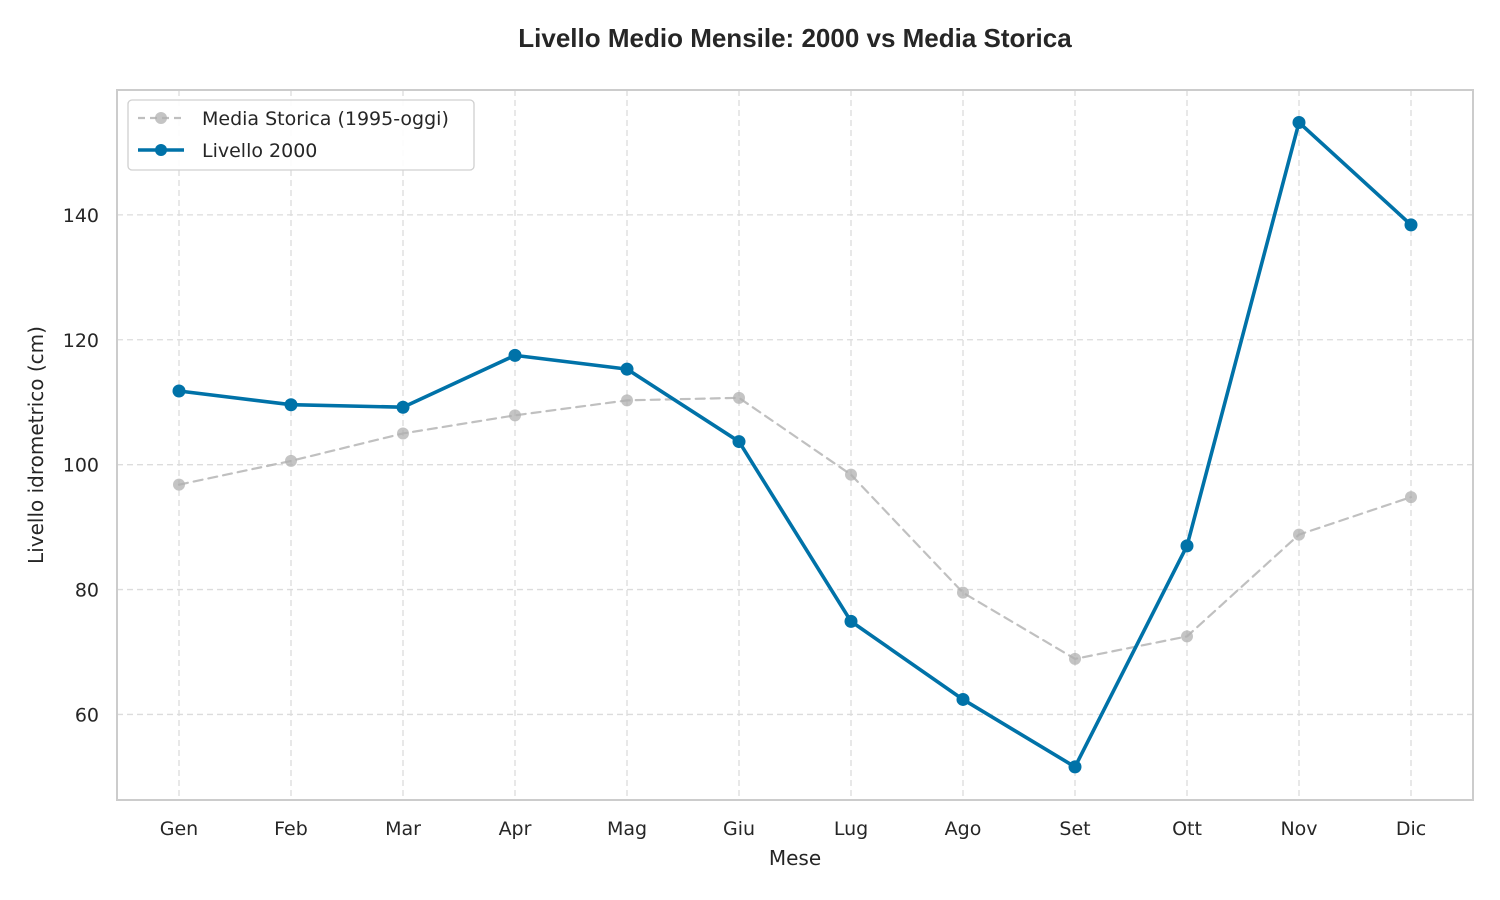 The height and width of the screenshot is (900, 1500). I want to click on x-tick-labels: Gen Feb Mar Apr Mag Giu Lug Ago Set Ott Nov Dic, so click(793, 829).